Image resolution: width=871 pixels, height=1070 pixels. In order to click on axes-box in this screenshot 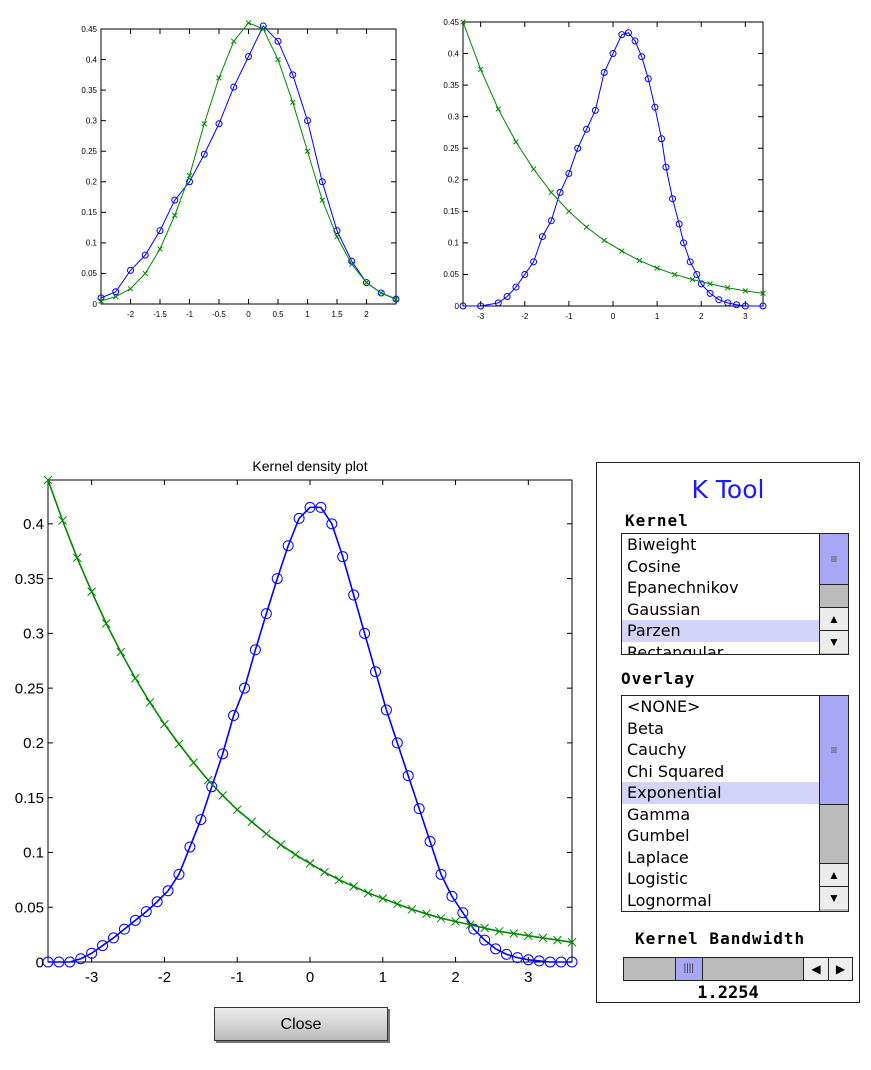, I will do `click(248, 166)`.